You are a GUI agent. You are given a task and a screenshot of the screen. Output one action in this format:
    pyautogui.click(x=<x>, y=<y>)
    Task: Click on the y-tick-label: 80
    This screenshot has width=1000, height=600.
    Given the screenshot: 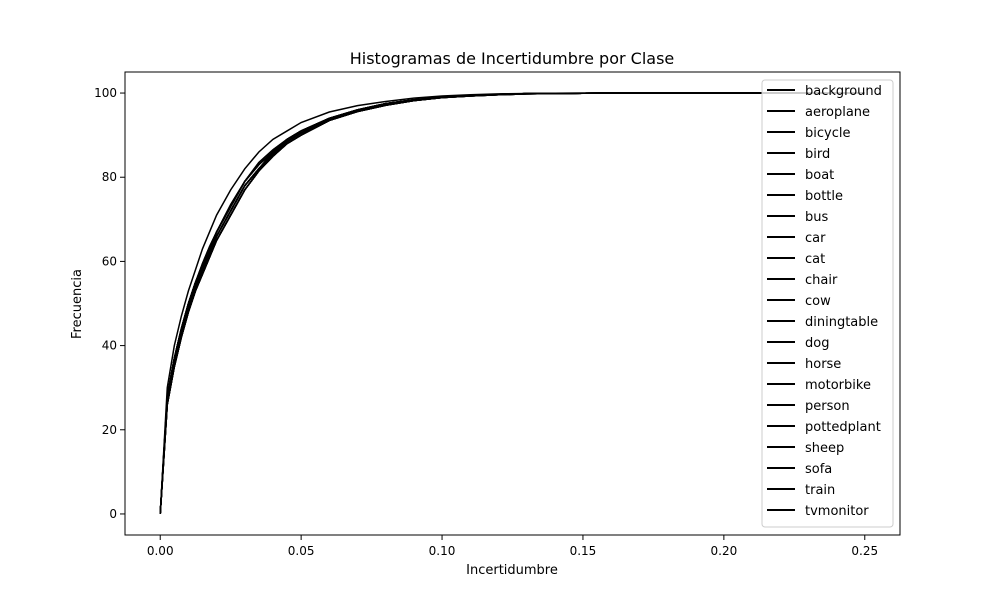 What is the action you would take?
    pyautogui.click(x=109, y=177)
    